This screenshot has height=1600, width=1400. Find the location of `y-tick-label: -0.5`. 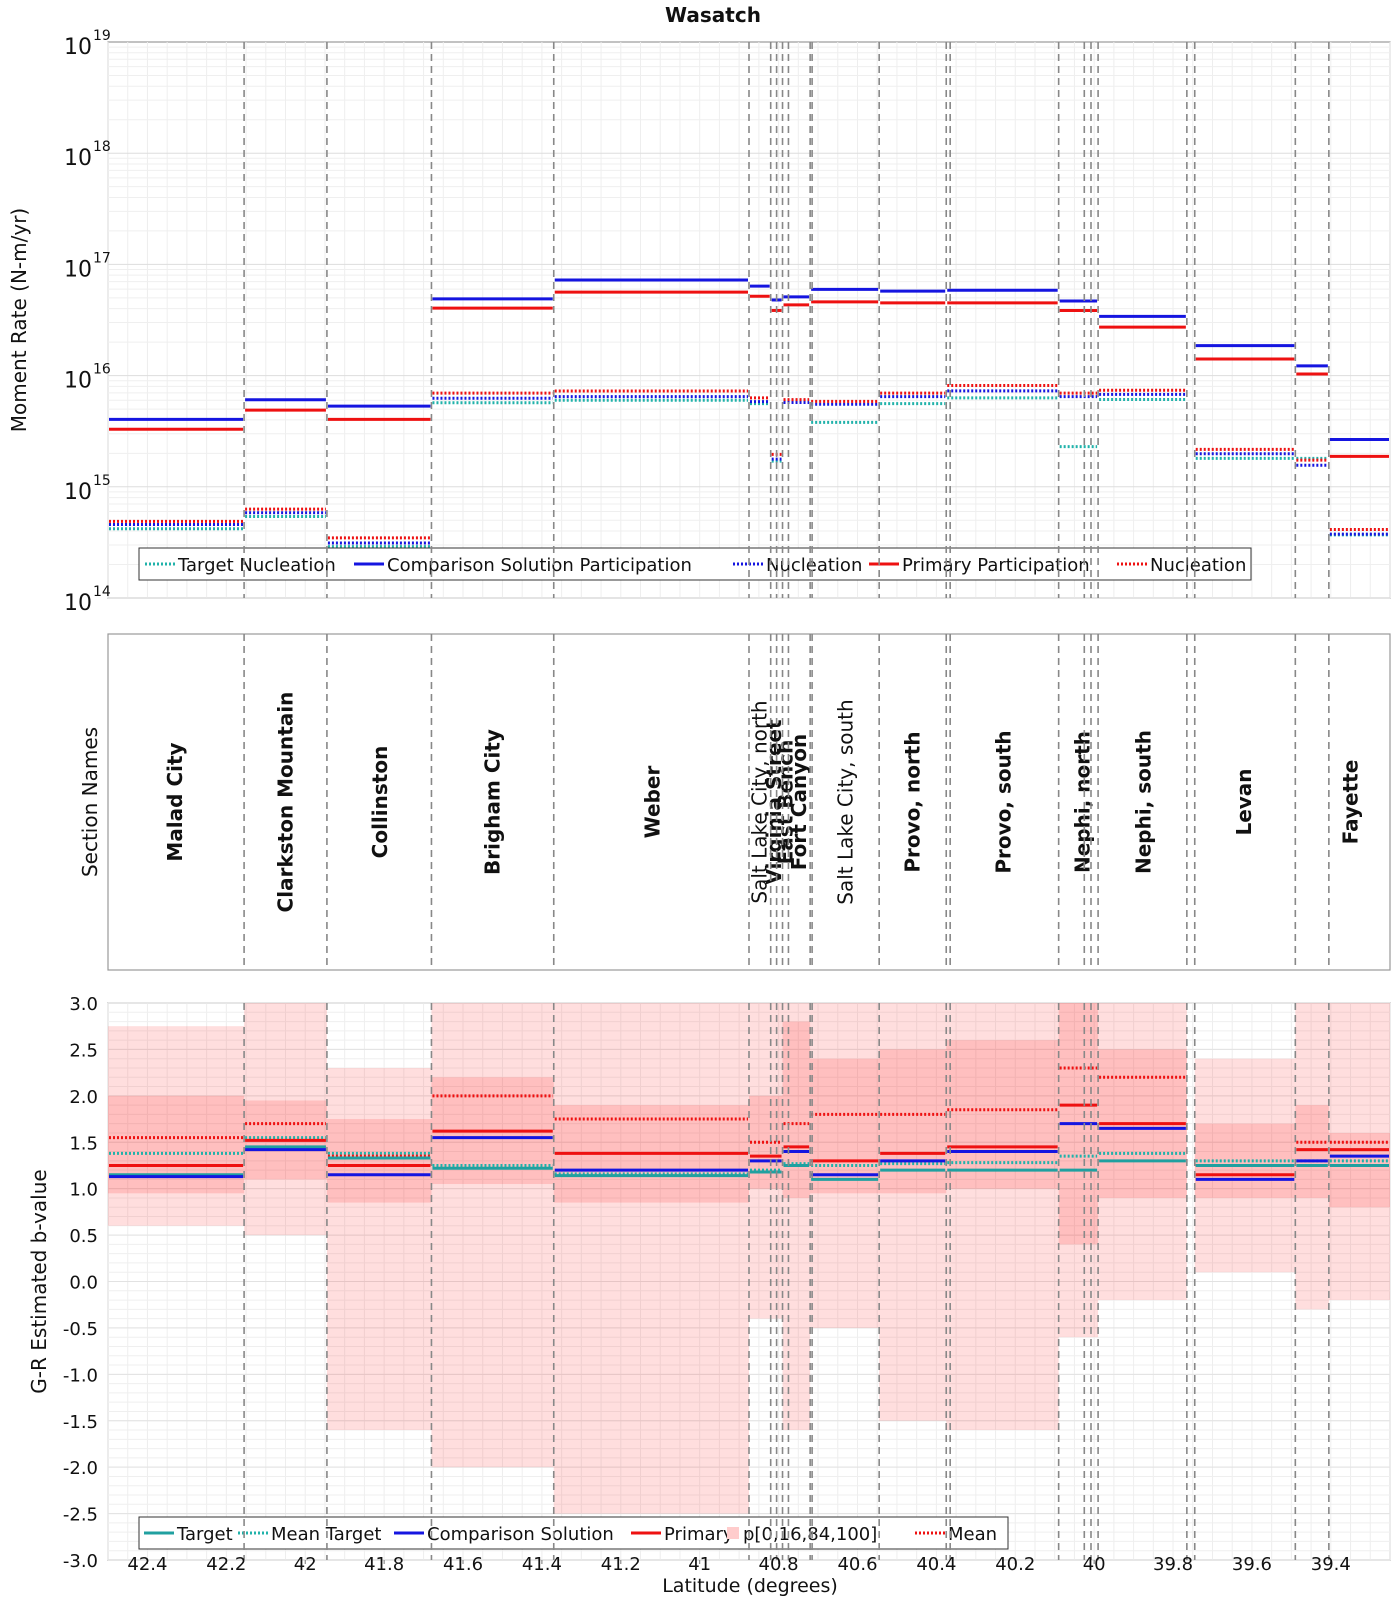

y-tick-label: -0.5 is located at coordinates (80, 1329).